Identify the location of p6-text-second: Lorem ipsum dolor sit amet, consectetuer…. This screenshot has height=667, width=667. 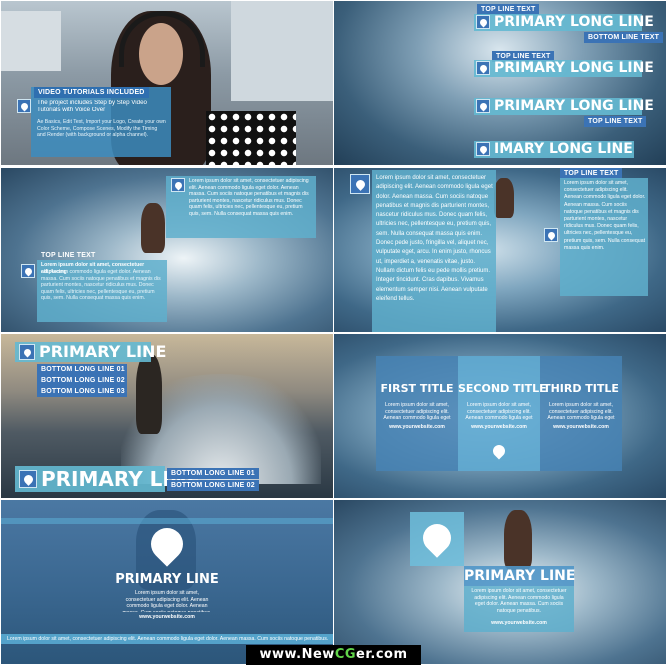
(499, 412).